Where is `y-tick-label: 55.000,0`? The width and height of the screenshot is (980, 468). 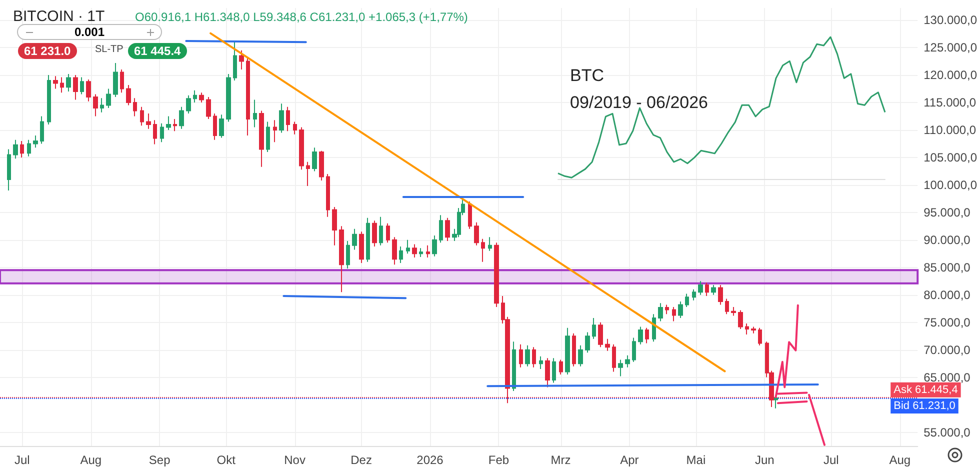 y-tick-label: 55.000,0 is located at coordinates (947, 432).